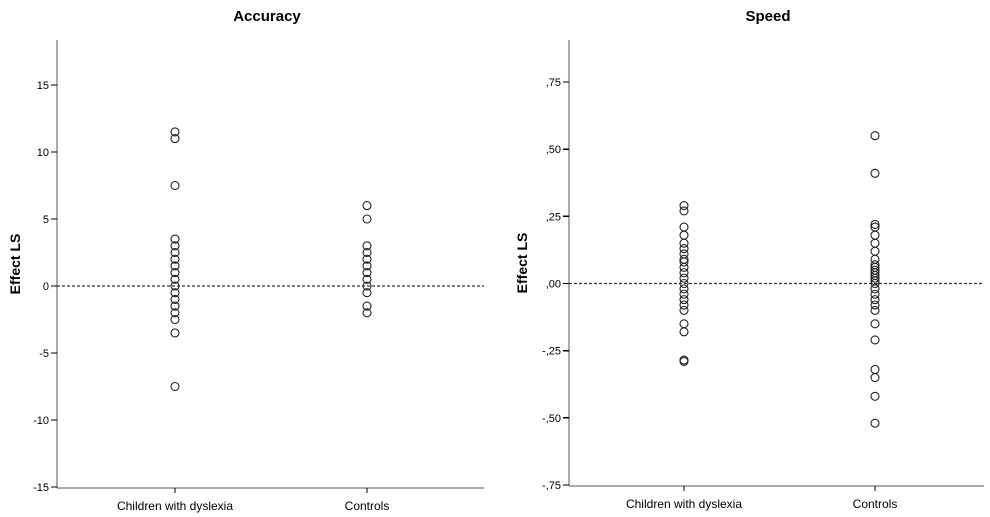  I want to click on y-tick-label: -,50, so click(551, 419).